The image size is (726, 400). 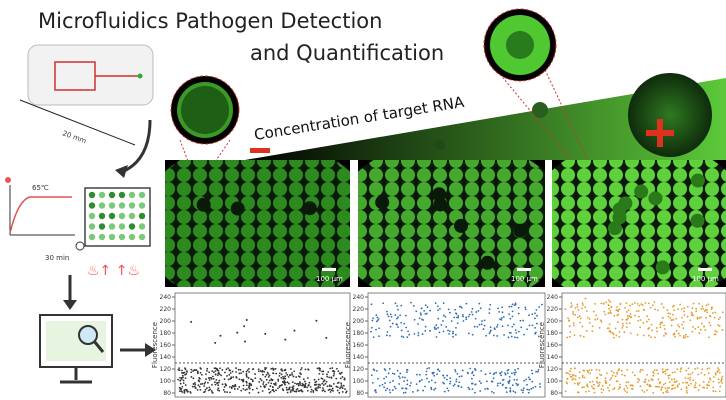 I want to click on virus, so click(x=540, y=110).